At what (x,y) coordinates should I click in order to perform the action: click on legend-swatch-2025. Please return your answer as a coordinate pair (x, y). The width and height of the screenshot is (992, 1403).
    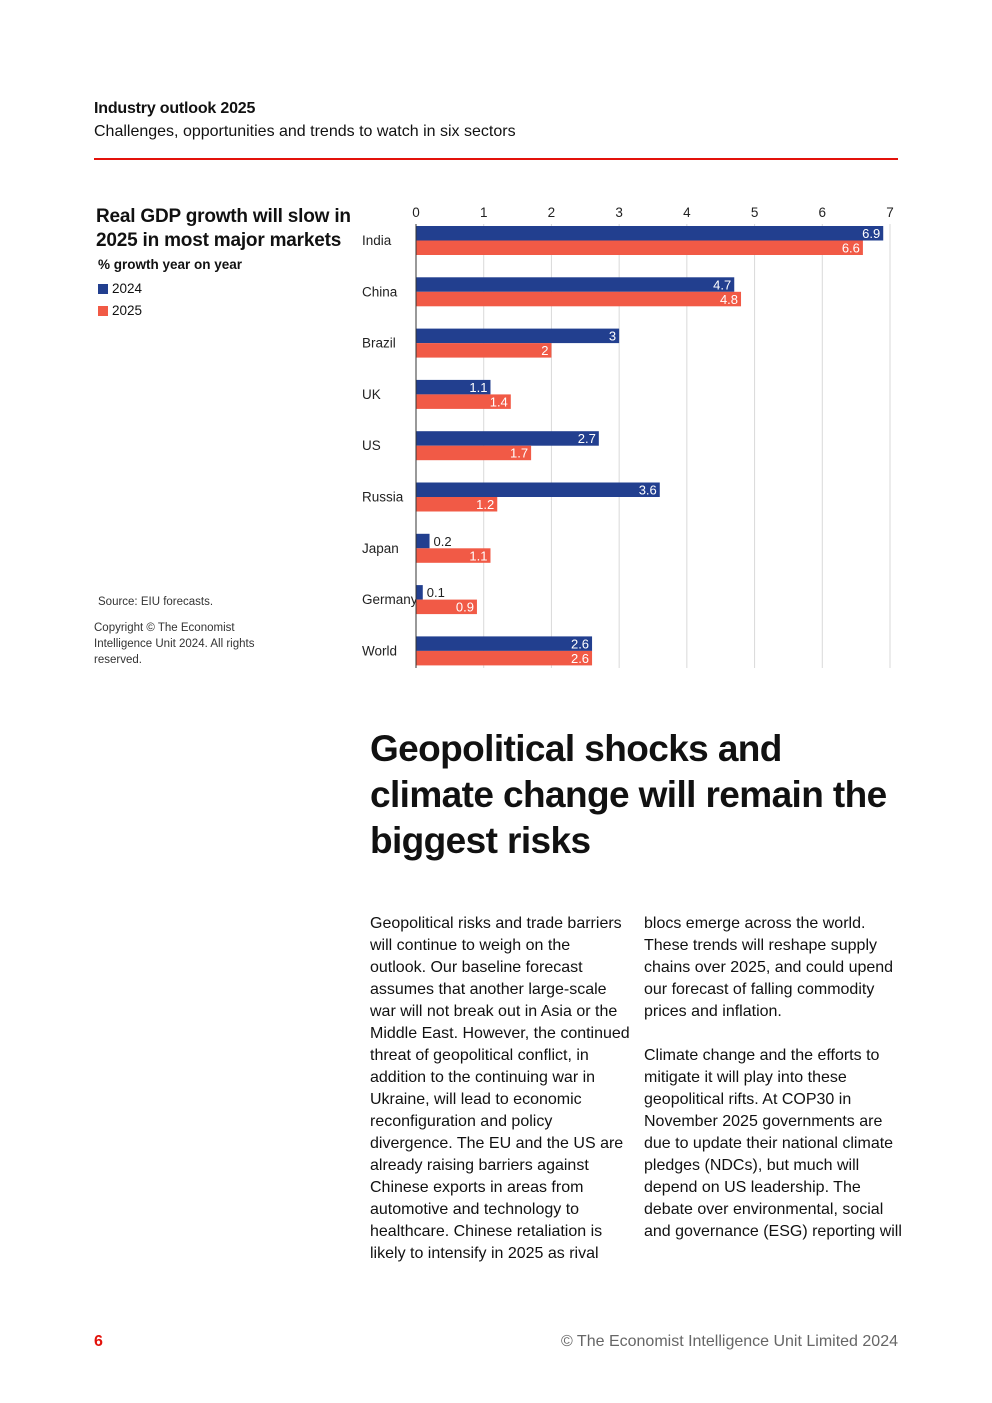
    Looking at the image, I should click on (103, 310).